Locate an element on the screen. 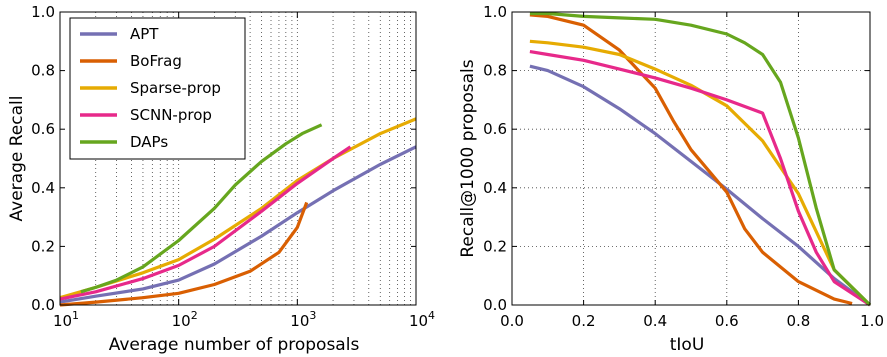  legend-label-daps: DAPs is located at coordinates (149, 142).